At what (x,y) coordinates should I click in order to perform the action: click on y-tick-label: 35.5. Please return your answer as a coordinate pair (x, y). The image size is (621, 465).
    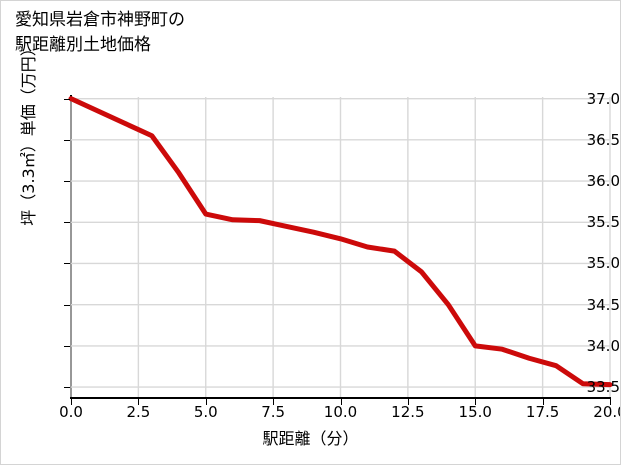
    Looking at the image, I should click on (603, 222).